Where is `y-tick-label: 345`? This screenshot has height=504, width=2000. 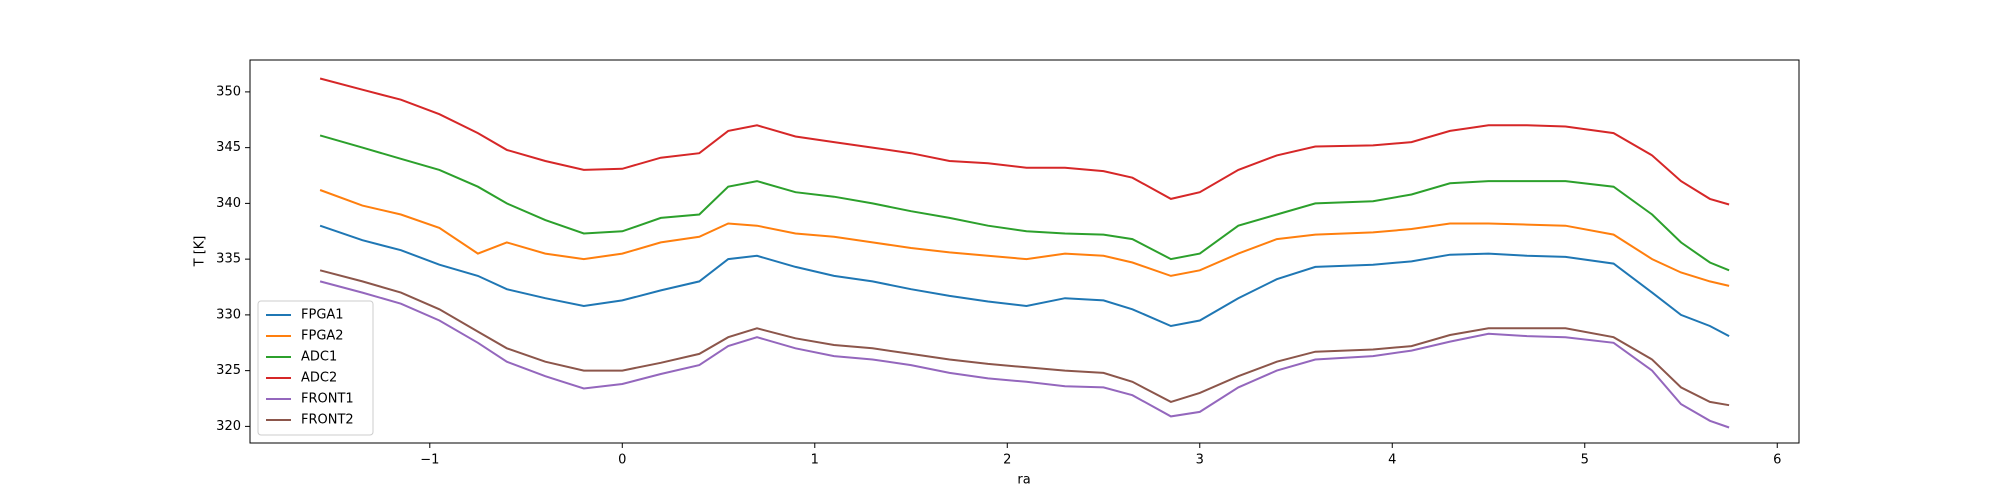 y-tick-label: 345 is located at coordinates (228, 147).